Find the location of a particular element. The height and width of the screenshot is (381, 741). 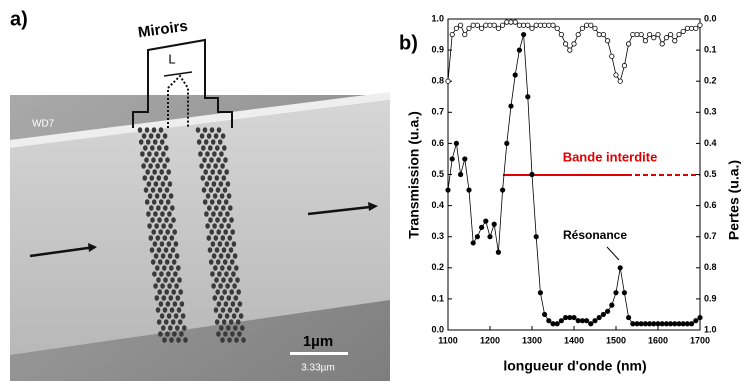

scale-small: 3.33µm is located at coordinates (318, 368).